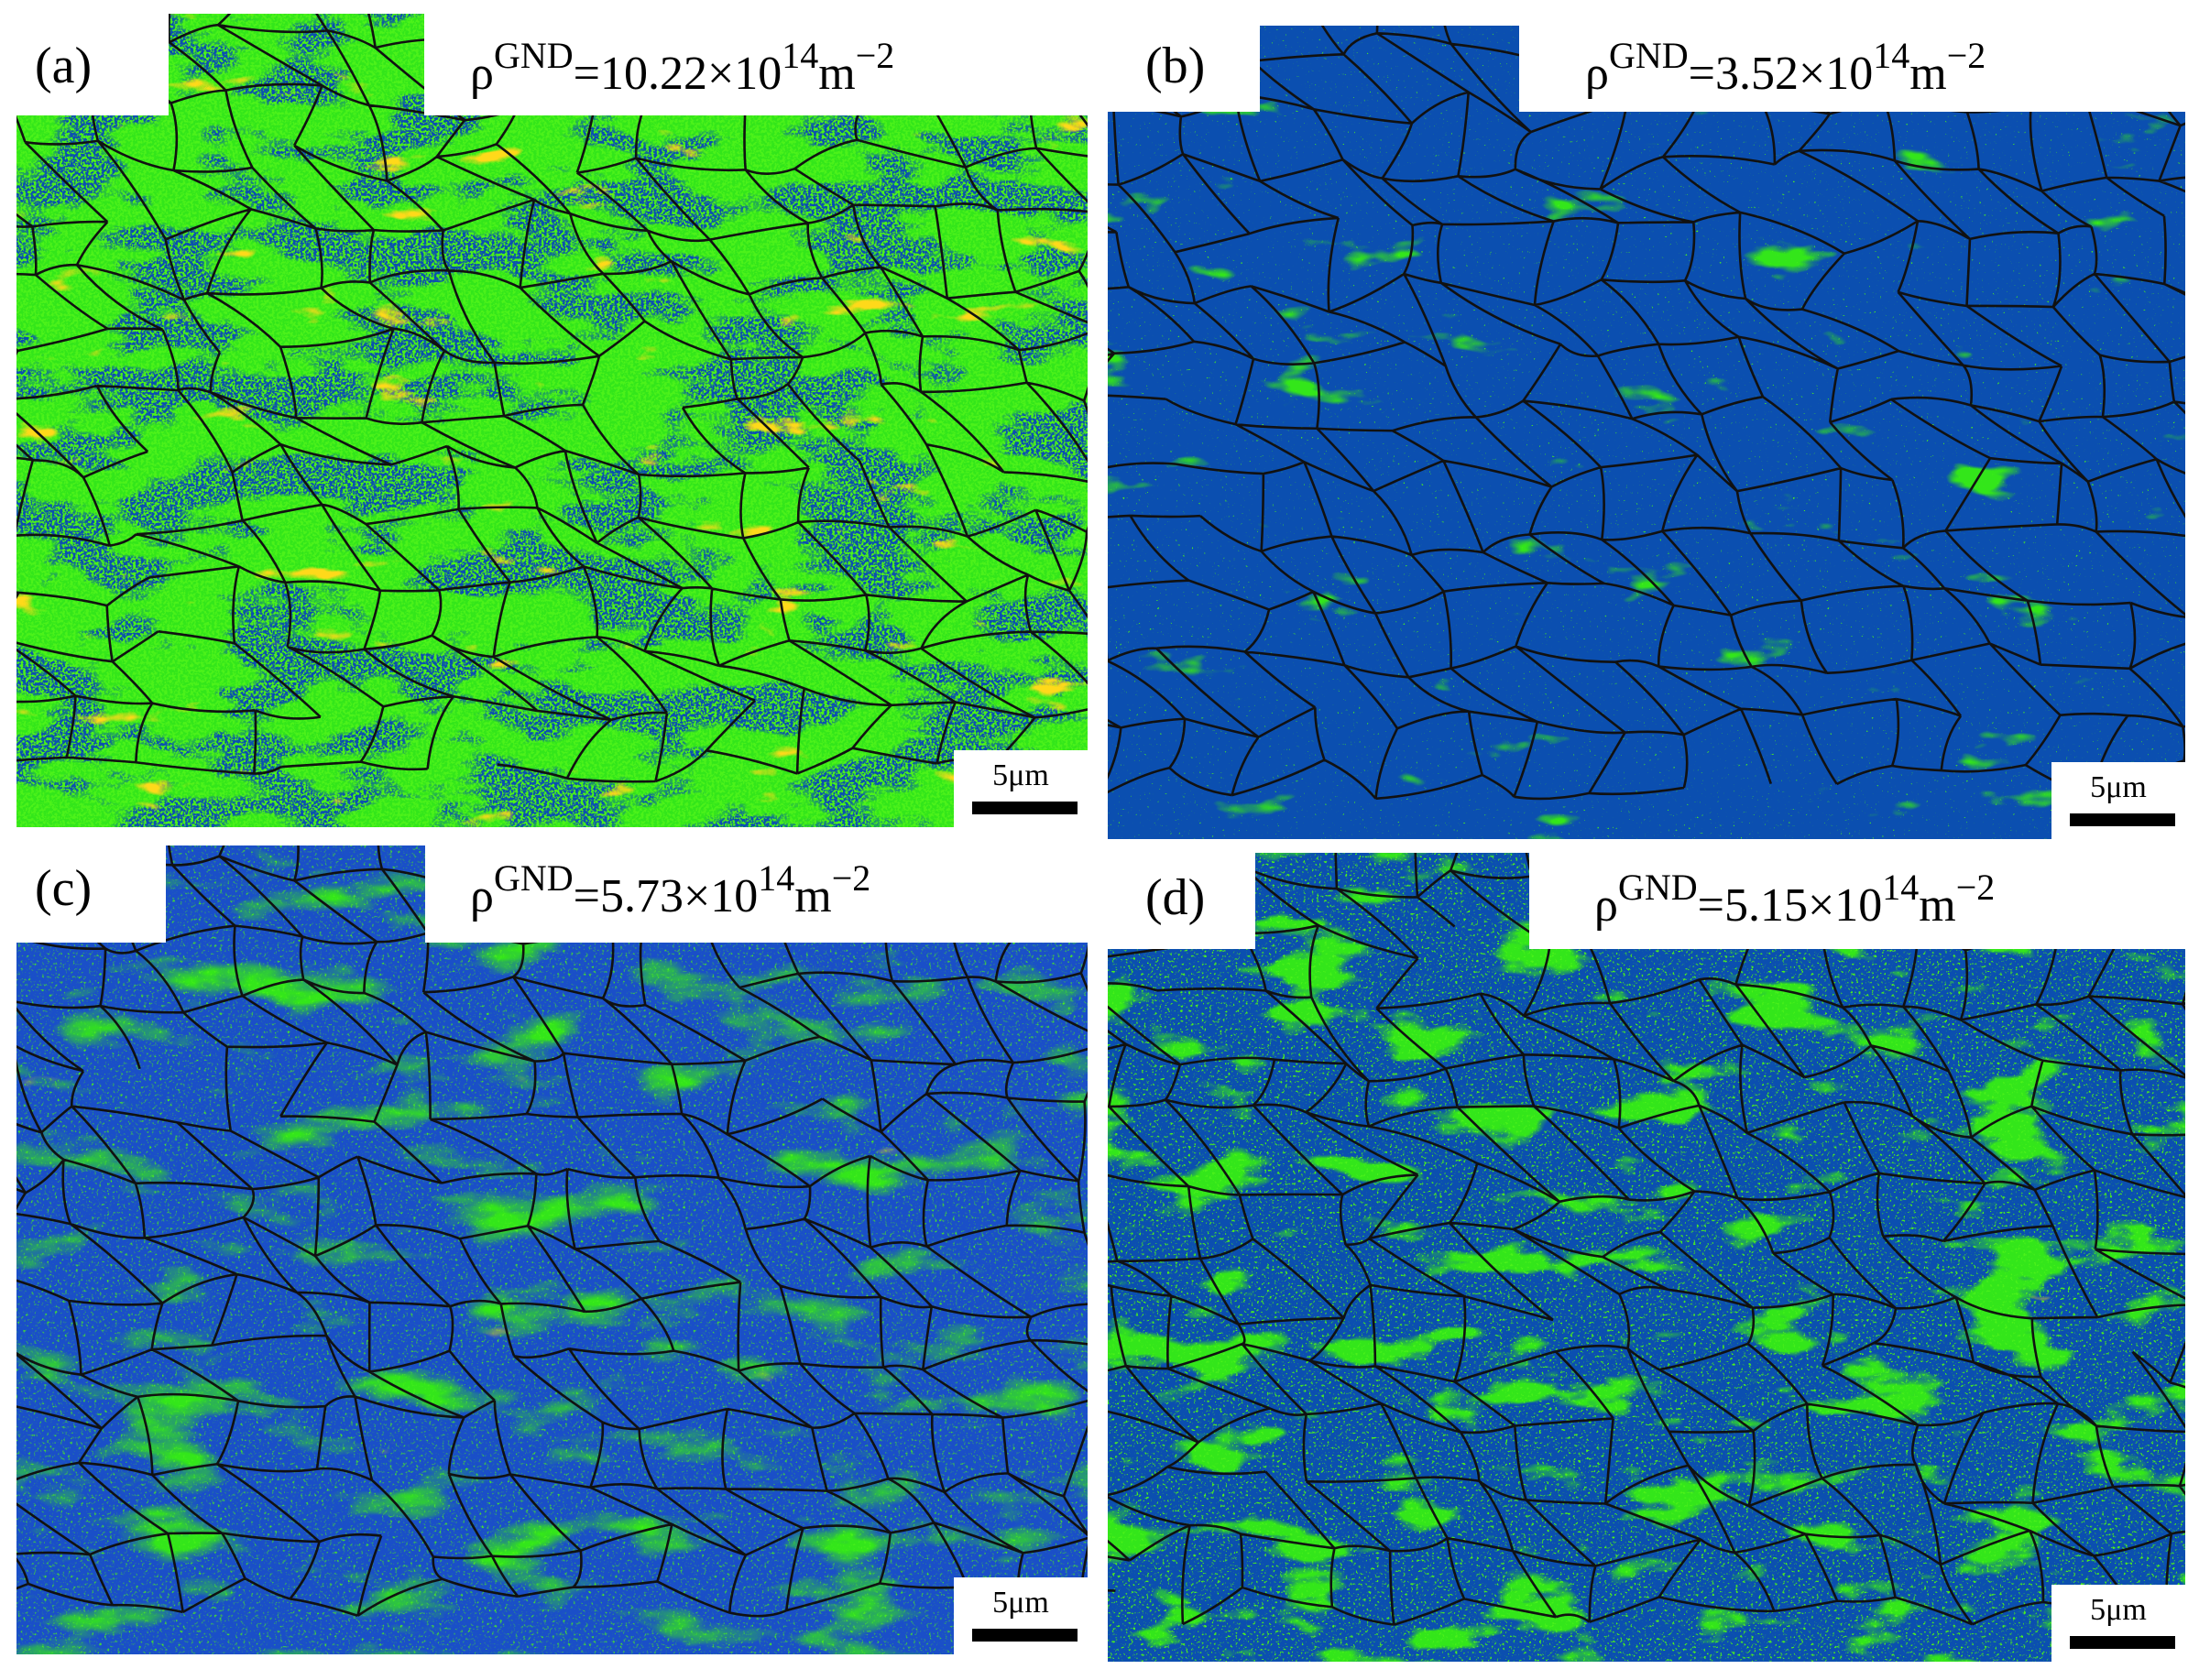  I want to click on panel-label: (b), so click(1175, 66).